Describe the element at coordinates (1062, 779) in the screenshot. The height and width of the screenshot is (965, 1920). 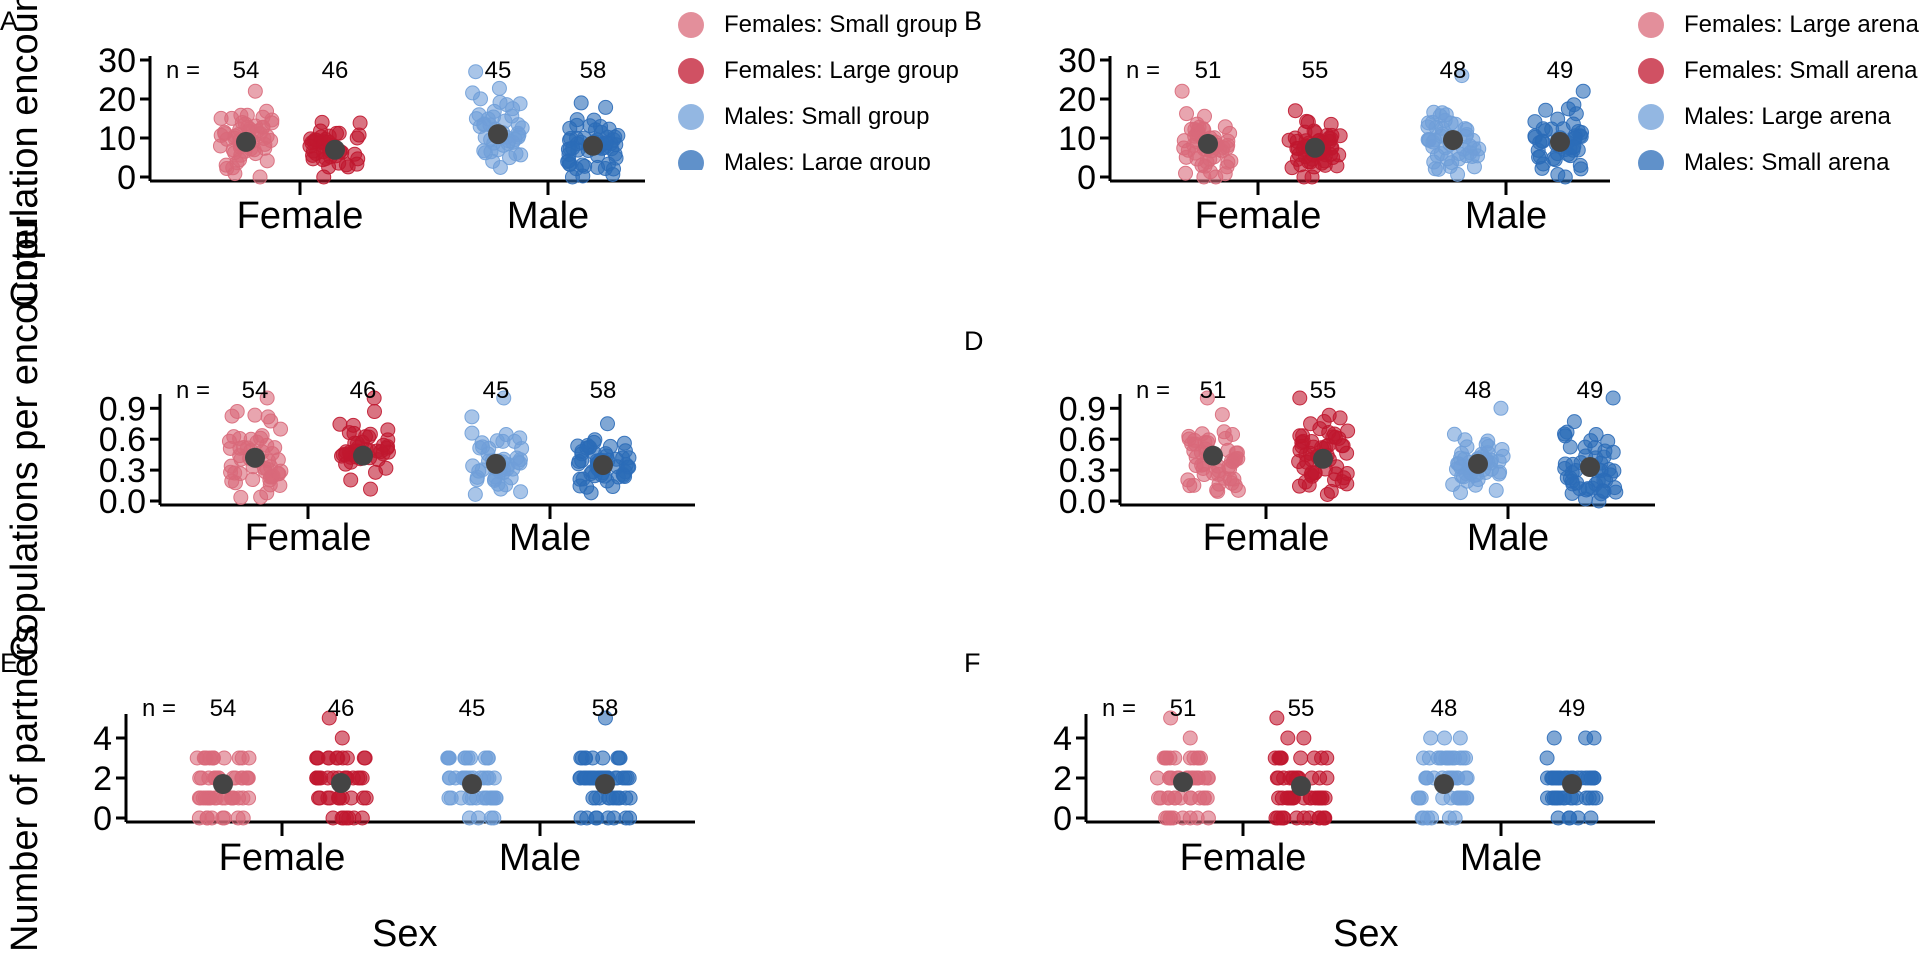
I see `y-tick-label: 2` at that location.